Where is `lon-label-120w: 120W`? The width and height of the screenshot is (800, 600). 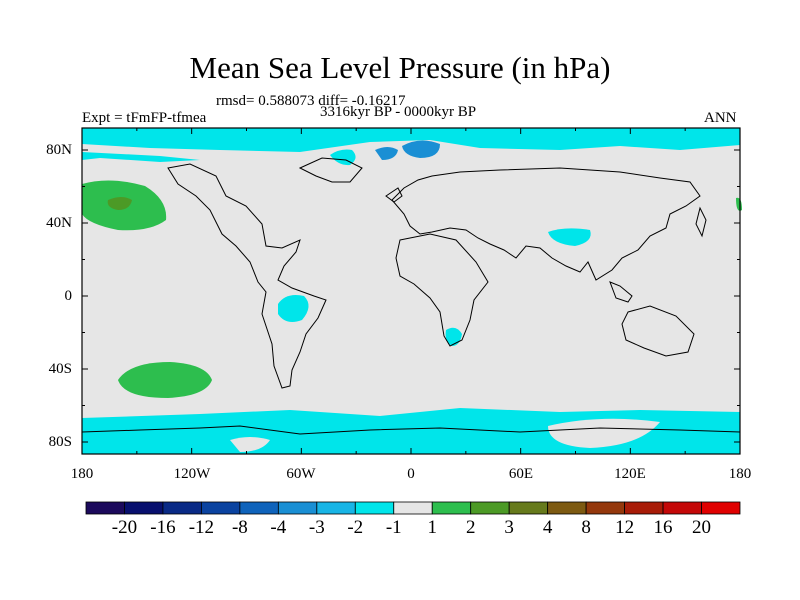 lon-label-120w: 120W is located at coordinates (192, 474).